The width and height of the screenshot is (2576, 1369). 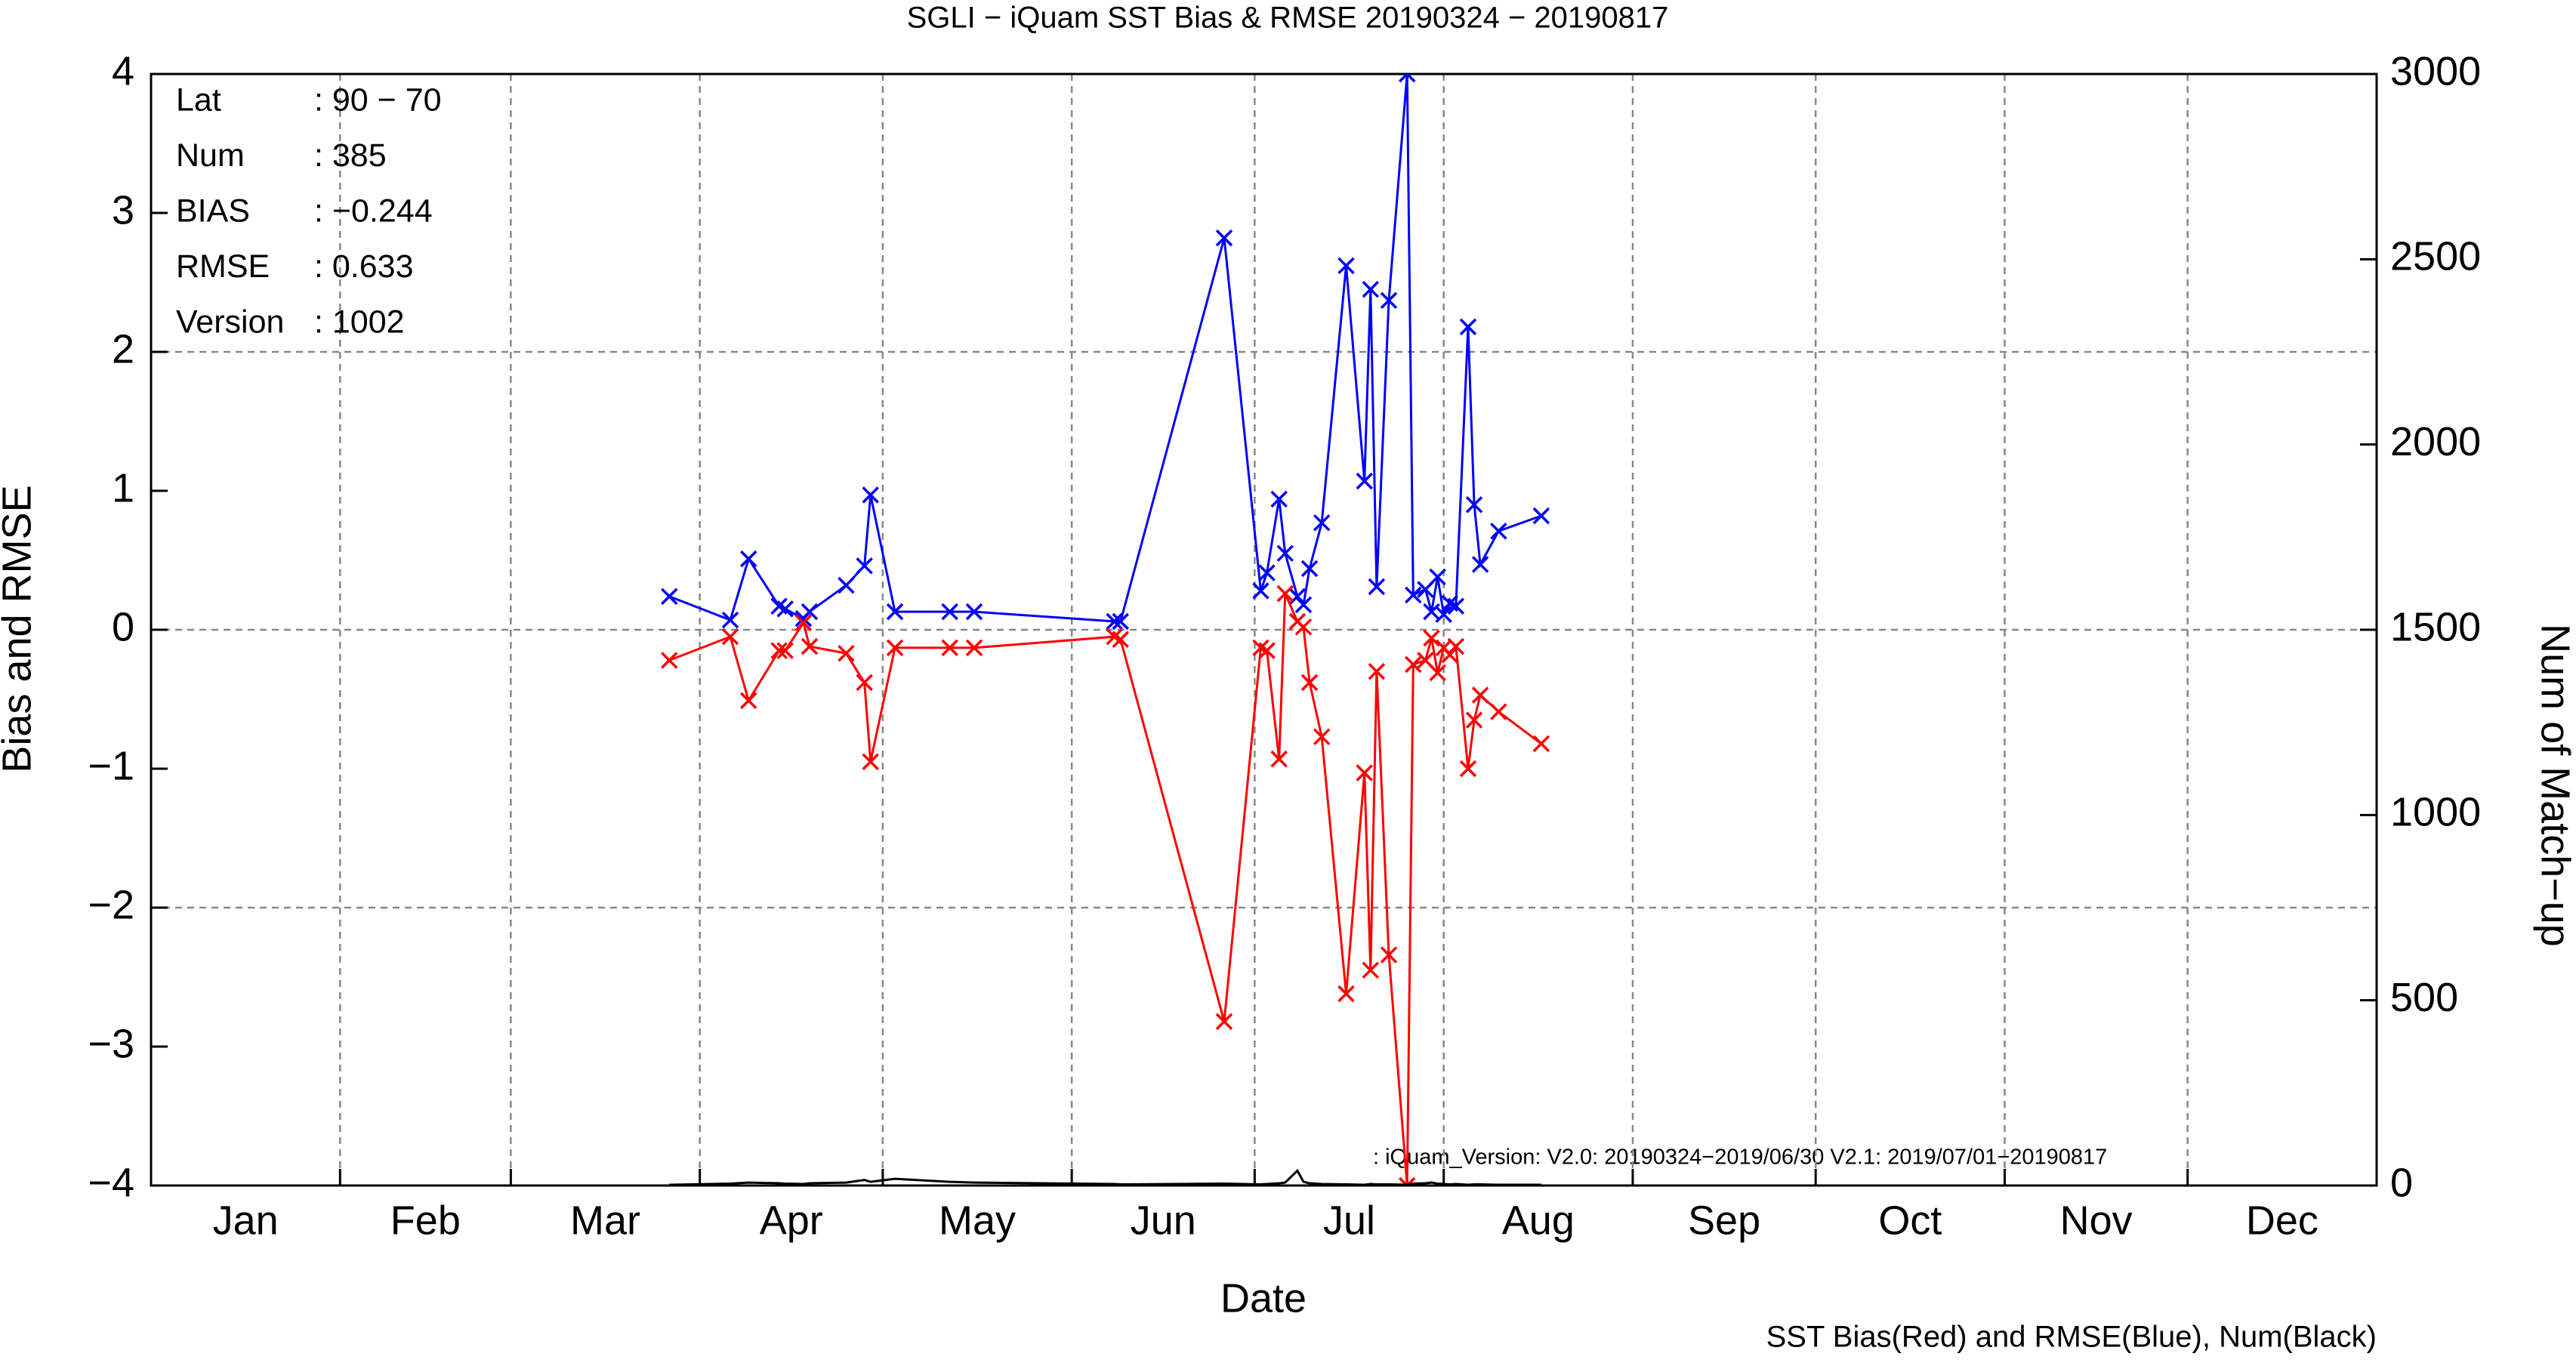 I want to click on y-tick-label: 0, so click(x=123, y=626).